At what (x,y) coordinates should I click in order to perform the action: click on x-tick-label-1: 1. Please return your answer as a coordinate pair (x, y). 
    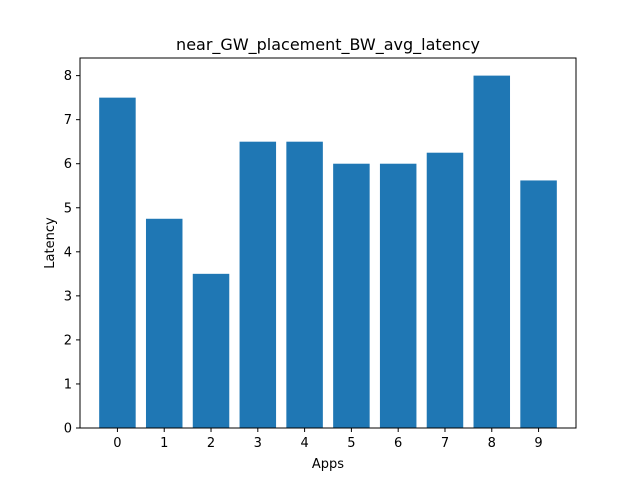
    Looking at the image, I should click on (164, 443).